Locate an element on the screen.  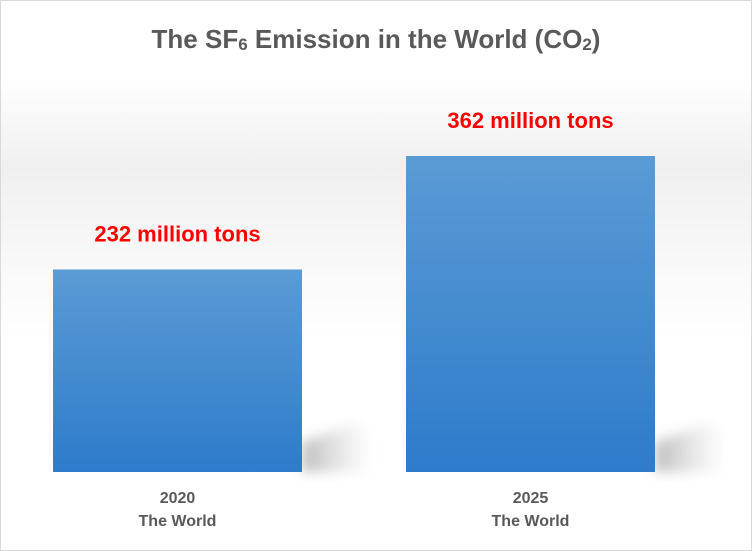
category-year-label: 2025 is located at coordinates (531, 498).